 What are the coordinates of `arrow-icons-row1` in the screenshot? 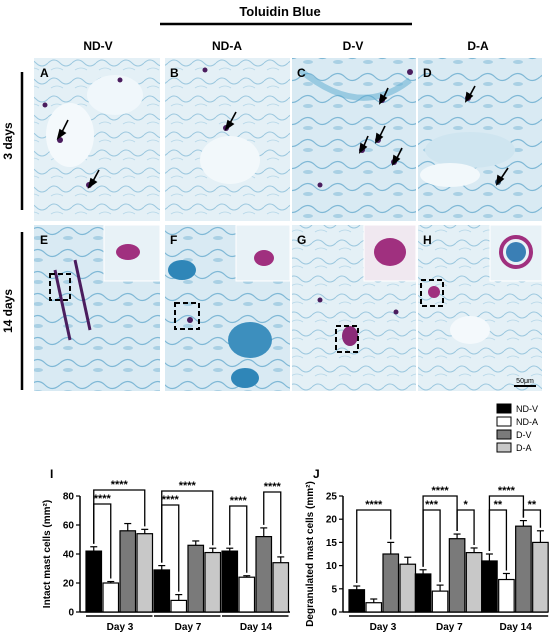 It's located at (282, 137).